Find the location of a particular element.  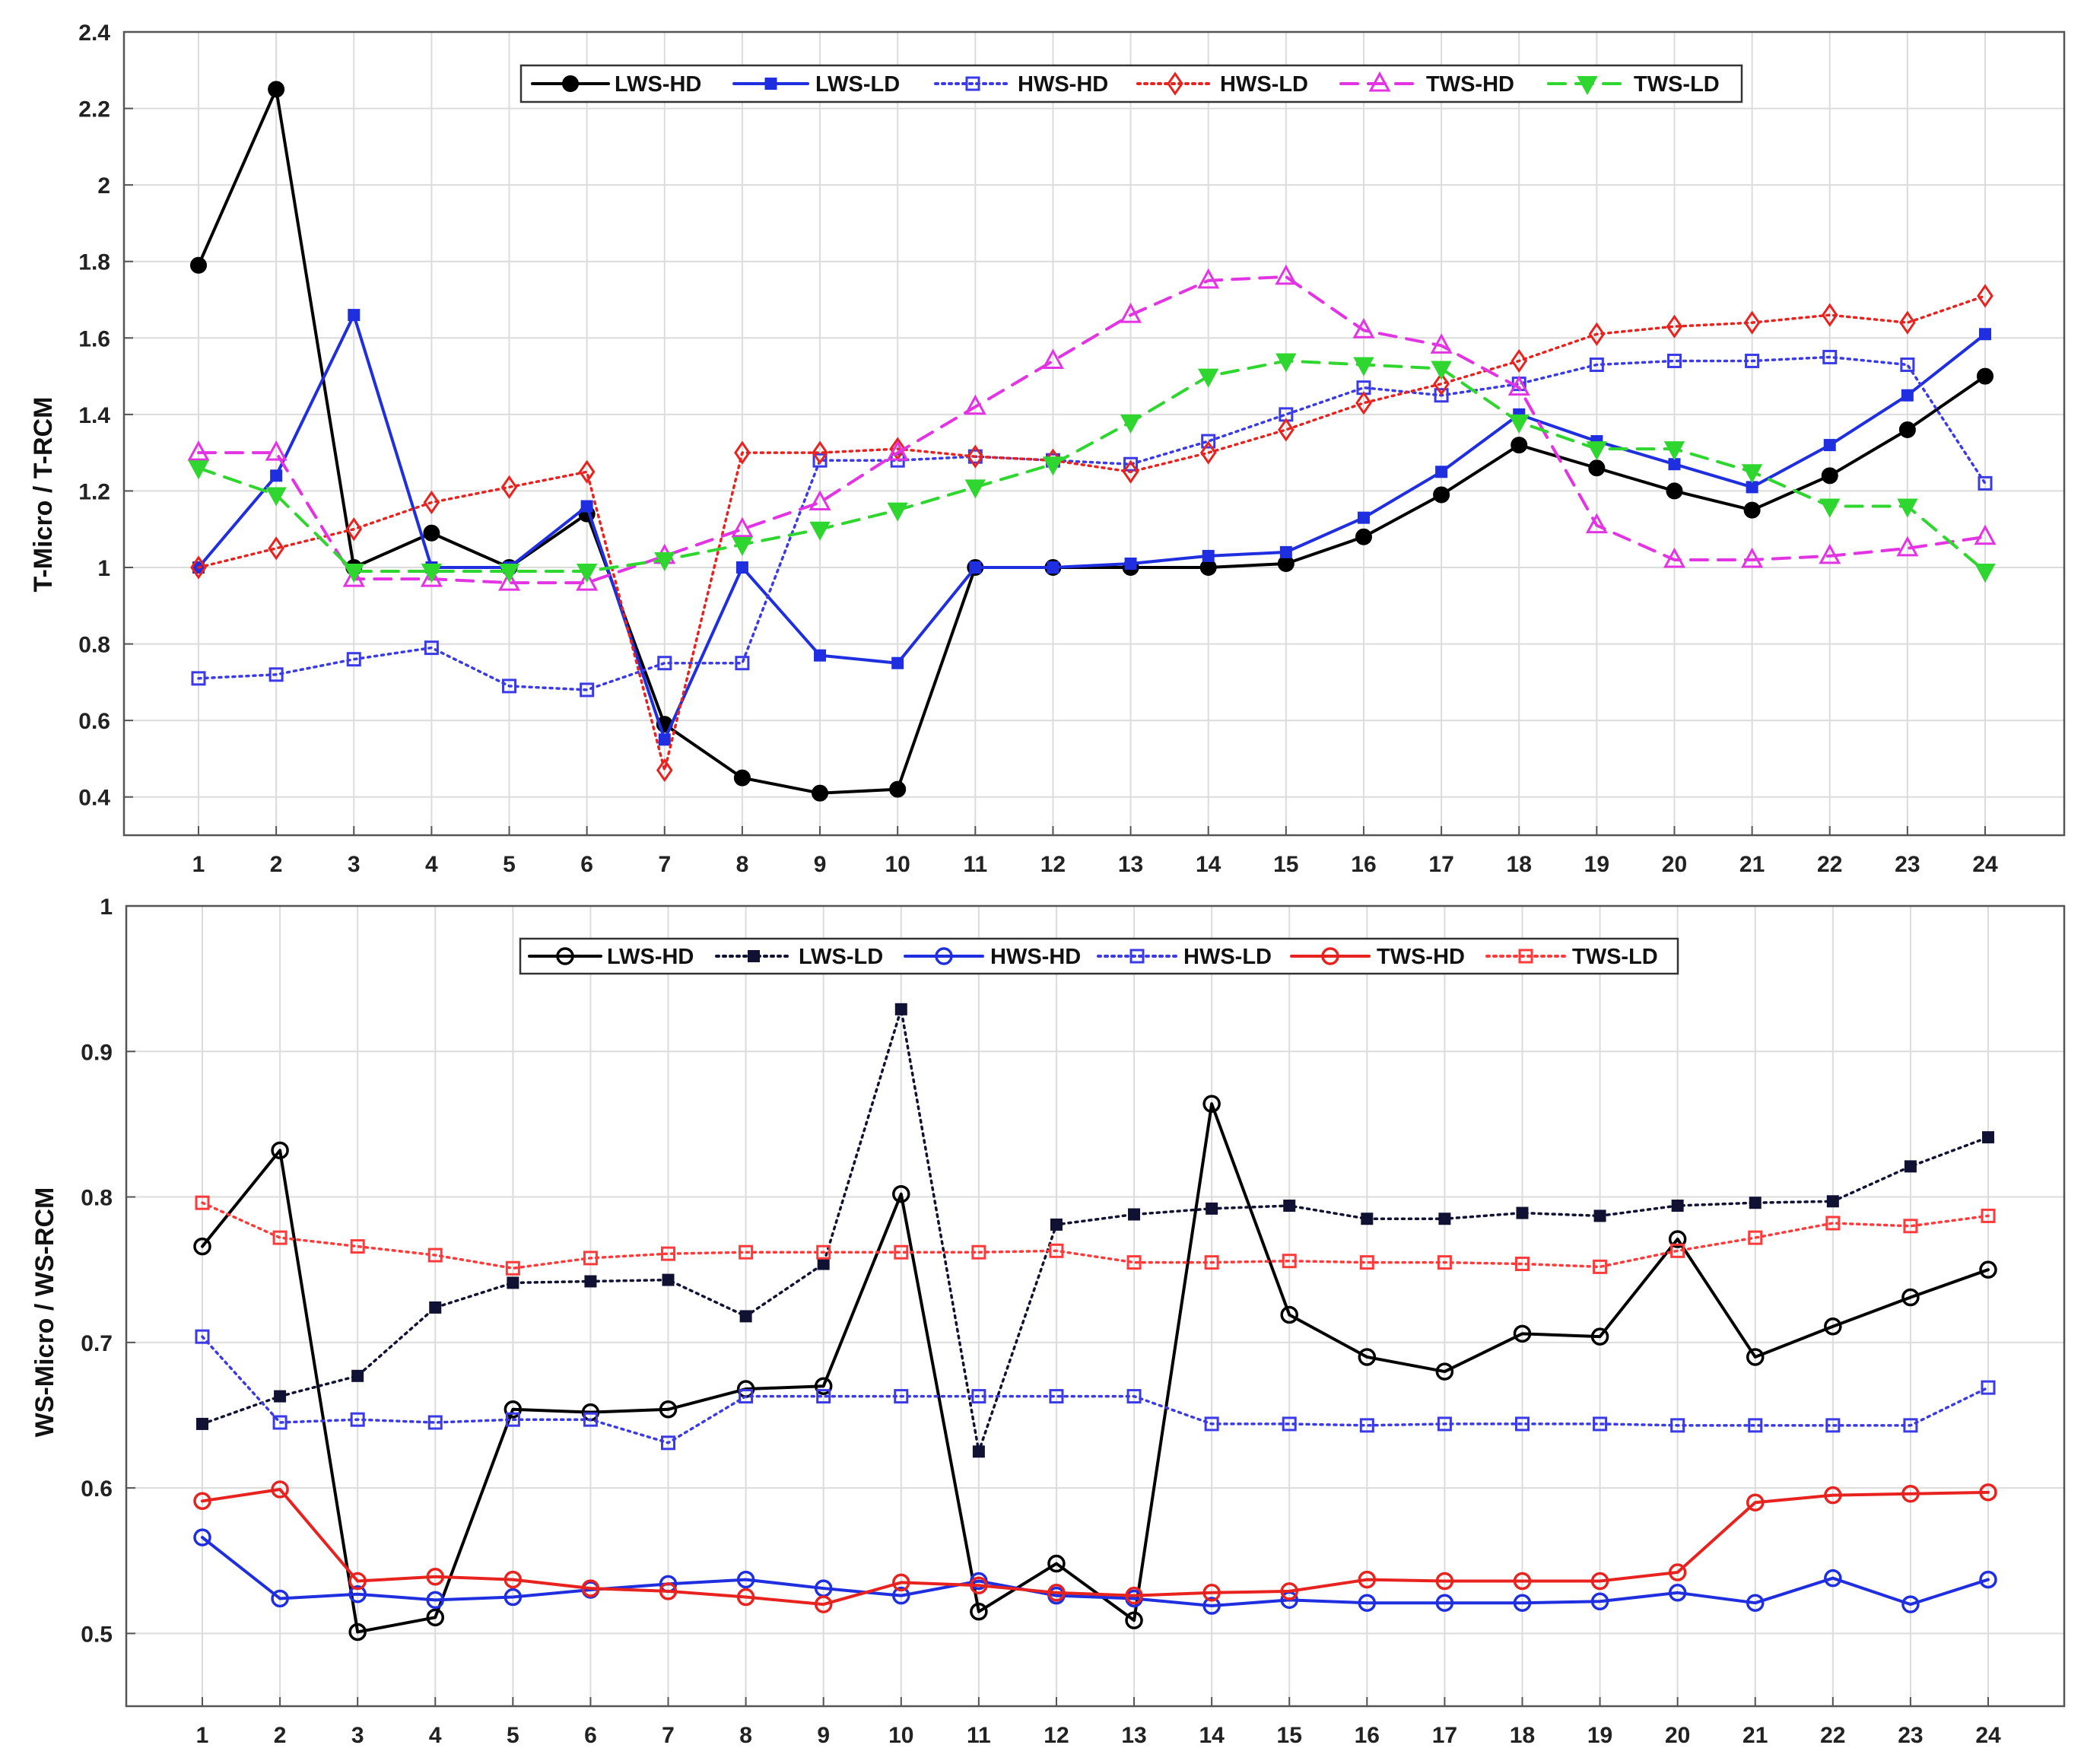

chart-1-x-tick-label: 14 is located at coordinates (1212, 1735).